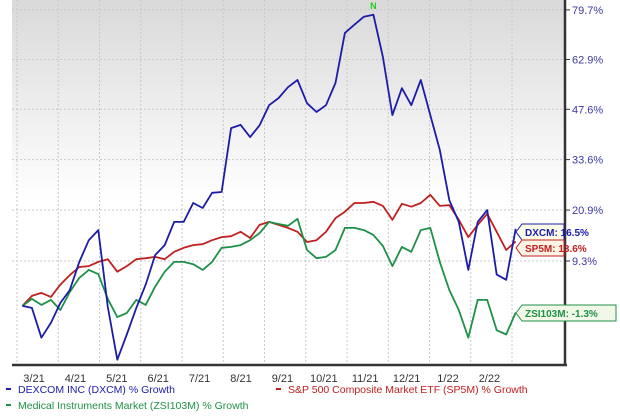 The width and height of the screenshot is (620, 416). I want to click on x-tick-label: 5/21, so click(116, 379).